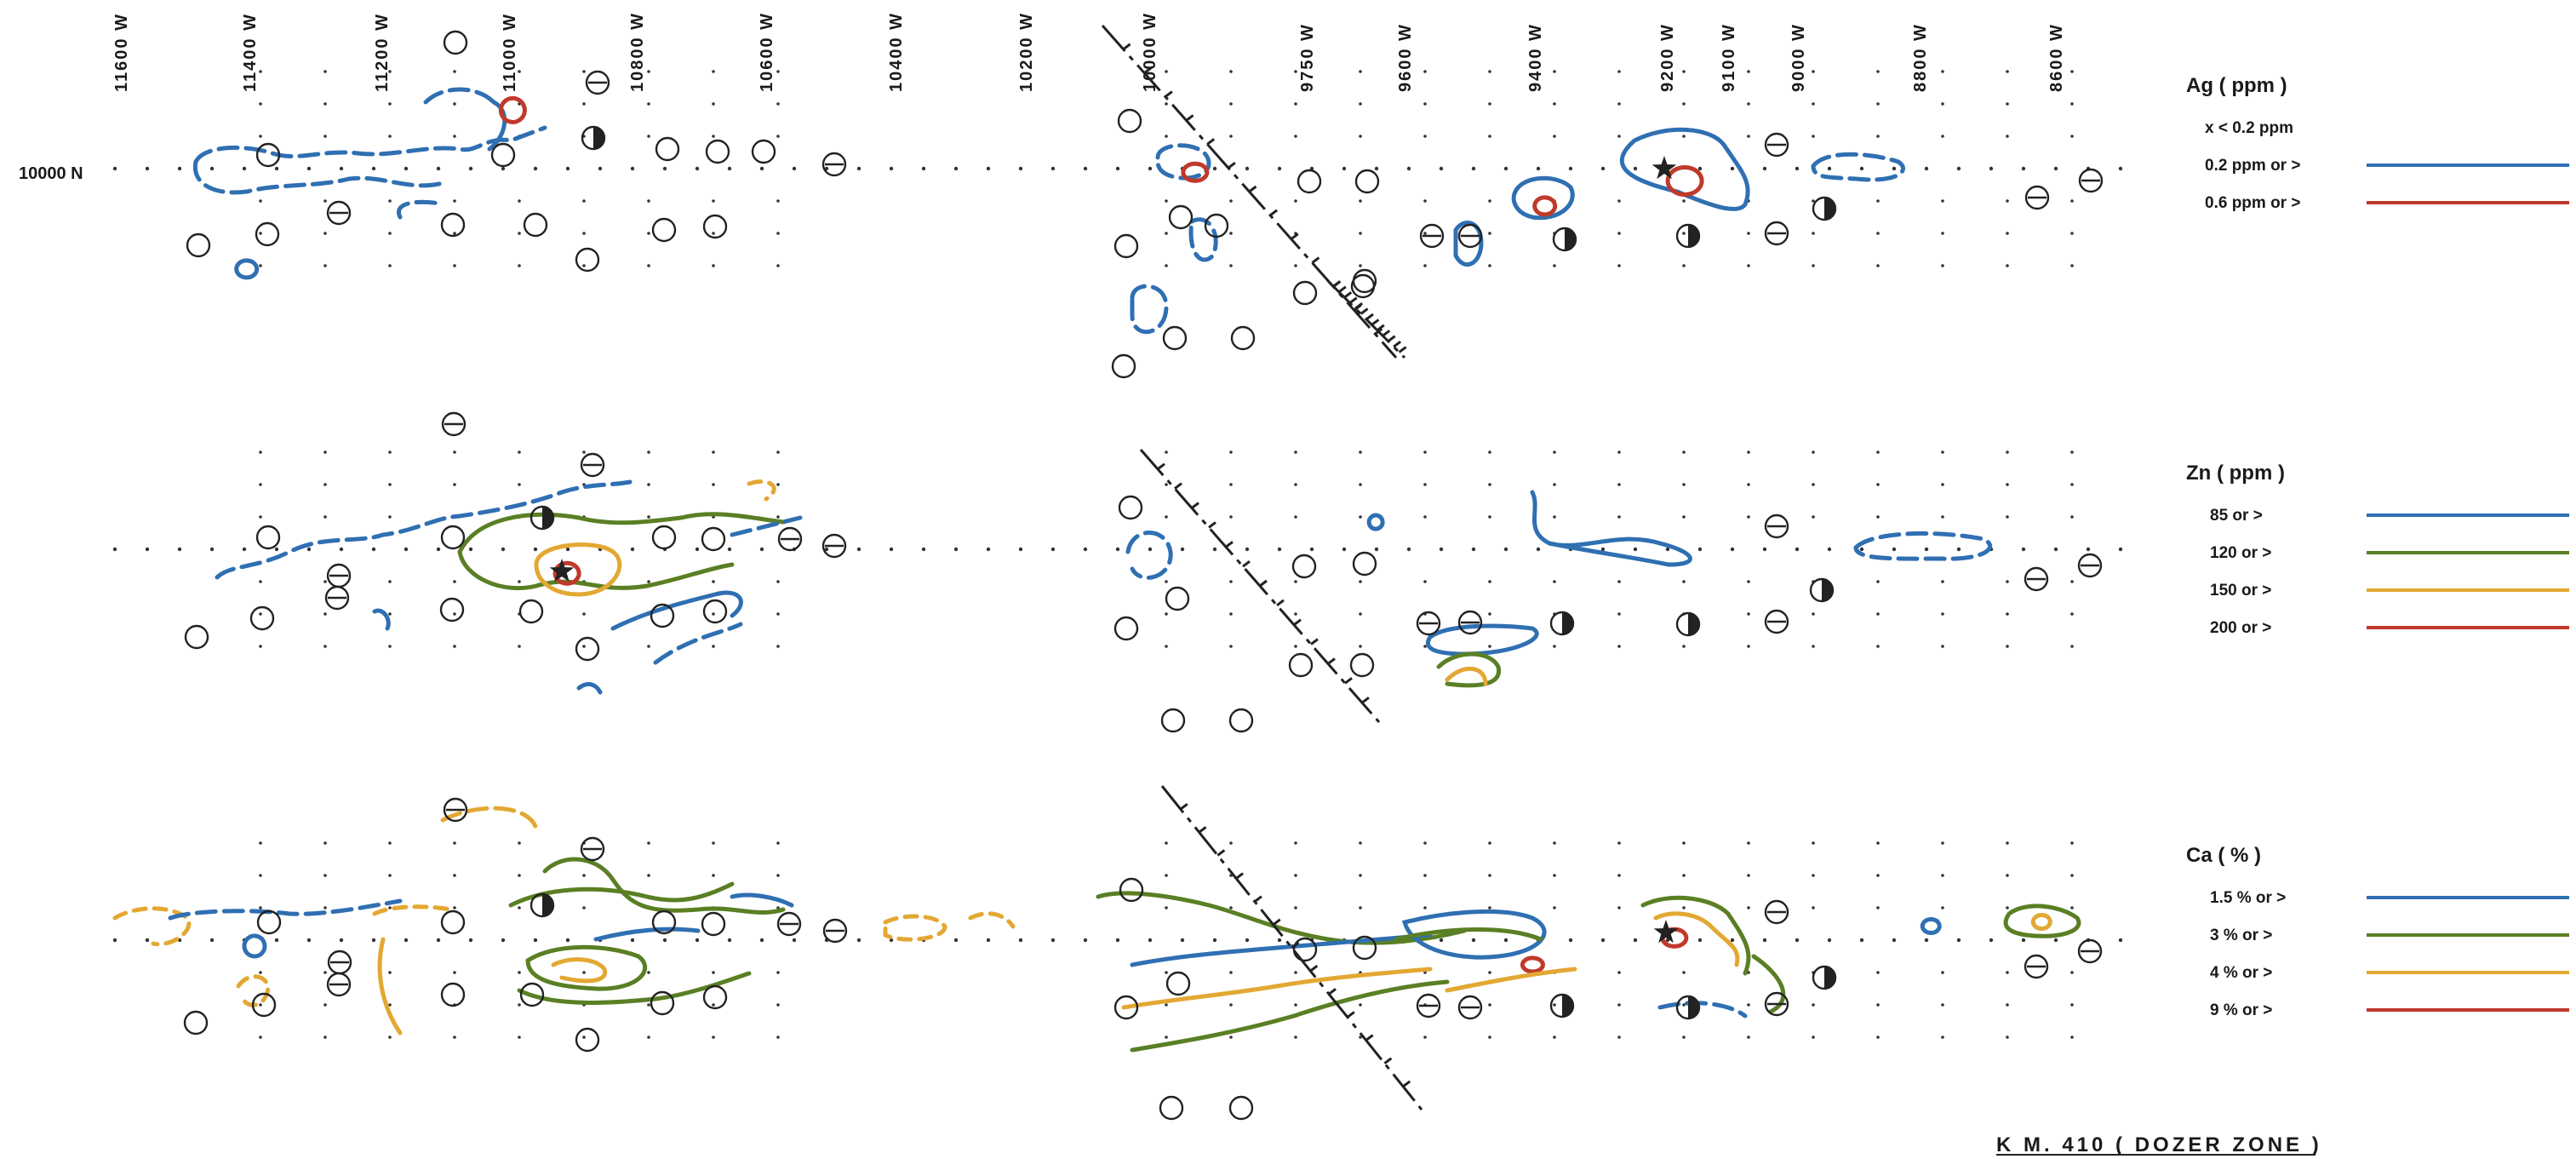  What do you see at coordinates (896, 52) in the screenshot?
I see `column-label: 10400 W` at bounding box center [896, 52].